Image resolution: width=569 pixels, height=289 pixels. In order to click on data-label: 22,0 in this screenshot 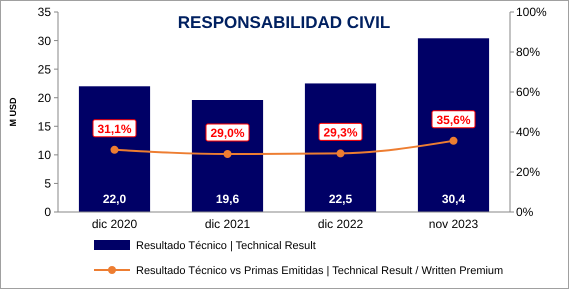, I will do `click(114, 199)`.